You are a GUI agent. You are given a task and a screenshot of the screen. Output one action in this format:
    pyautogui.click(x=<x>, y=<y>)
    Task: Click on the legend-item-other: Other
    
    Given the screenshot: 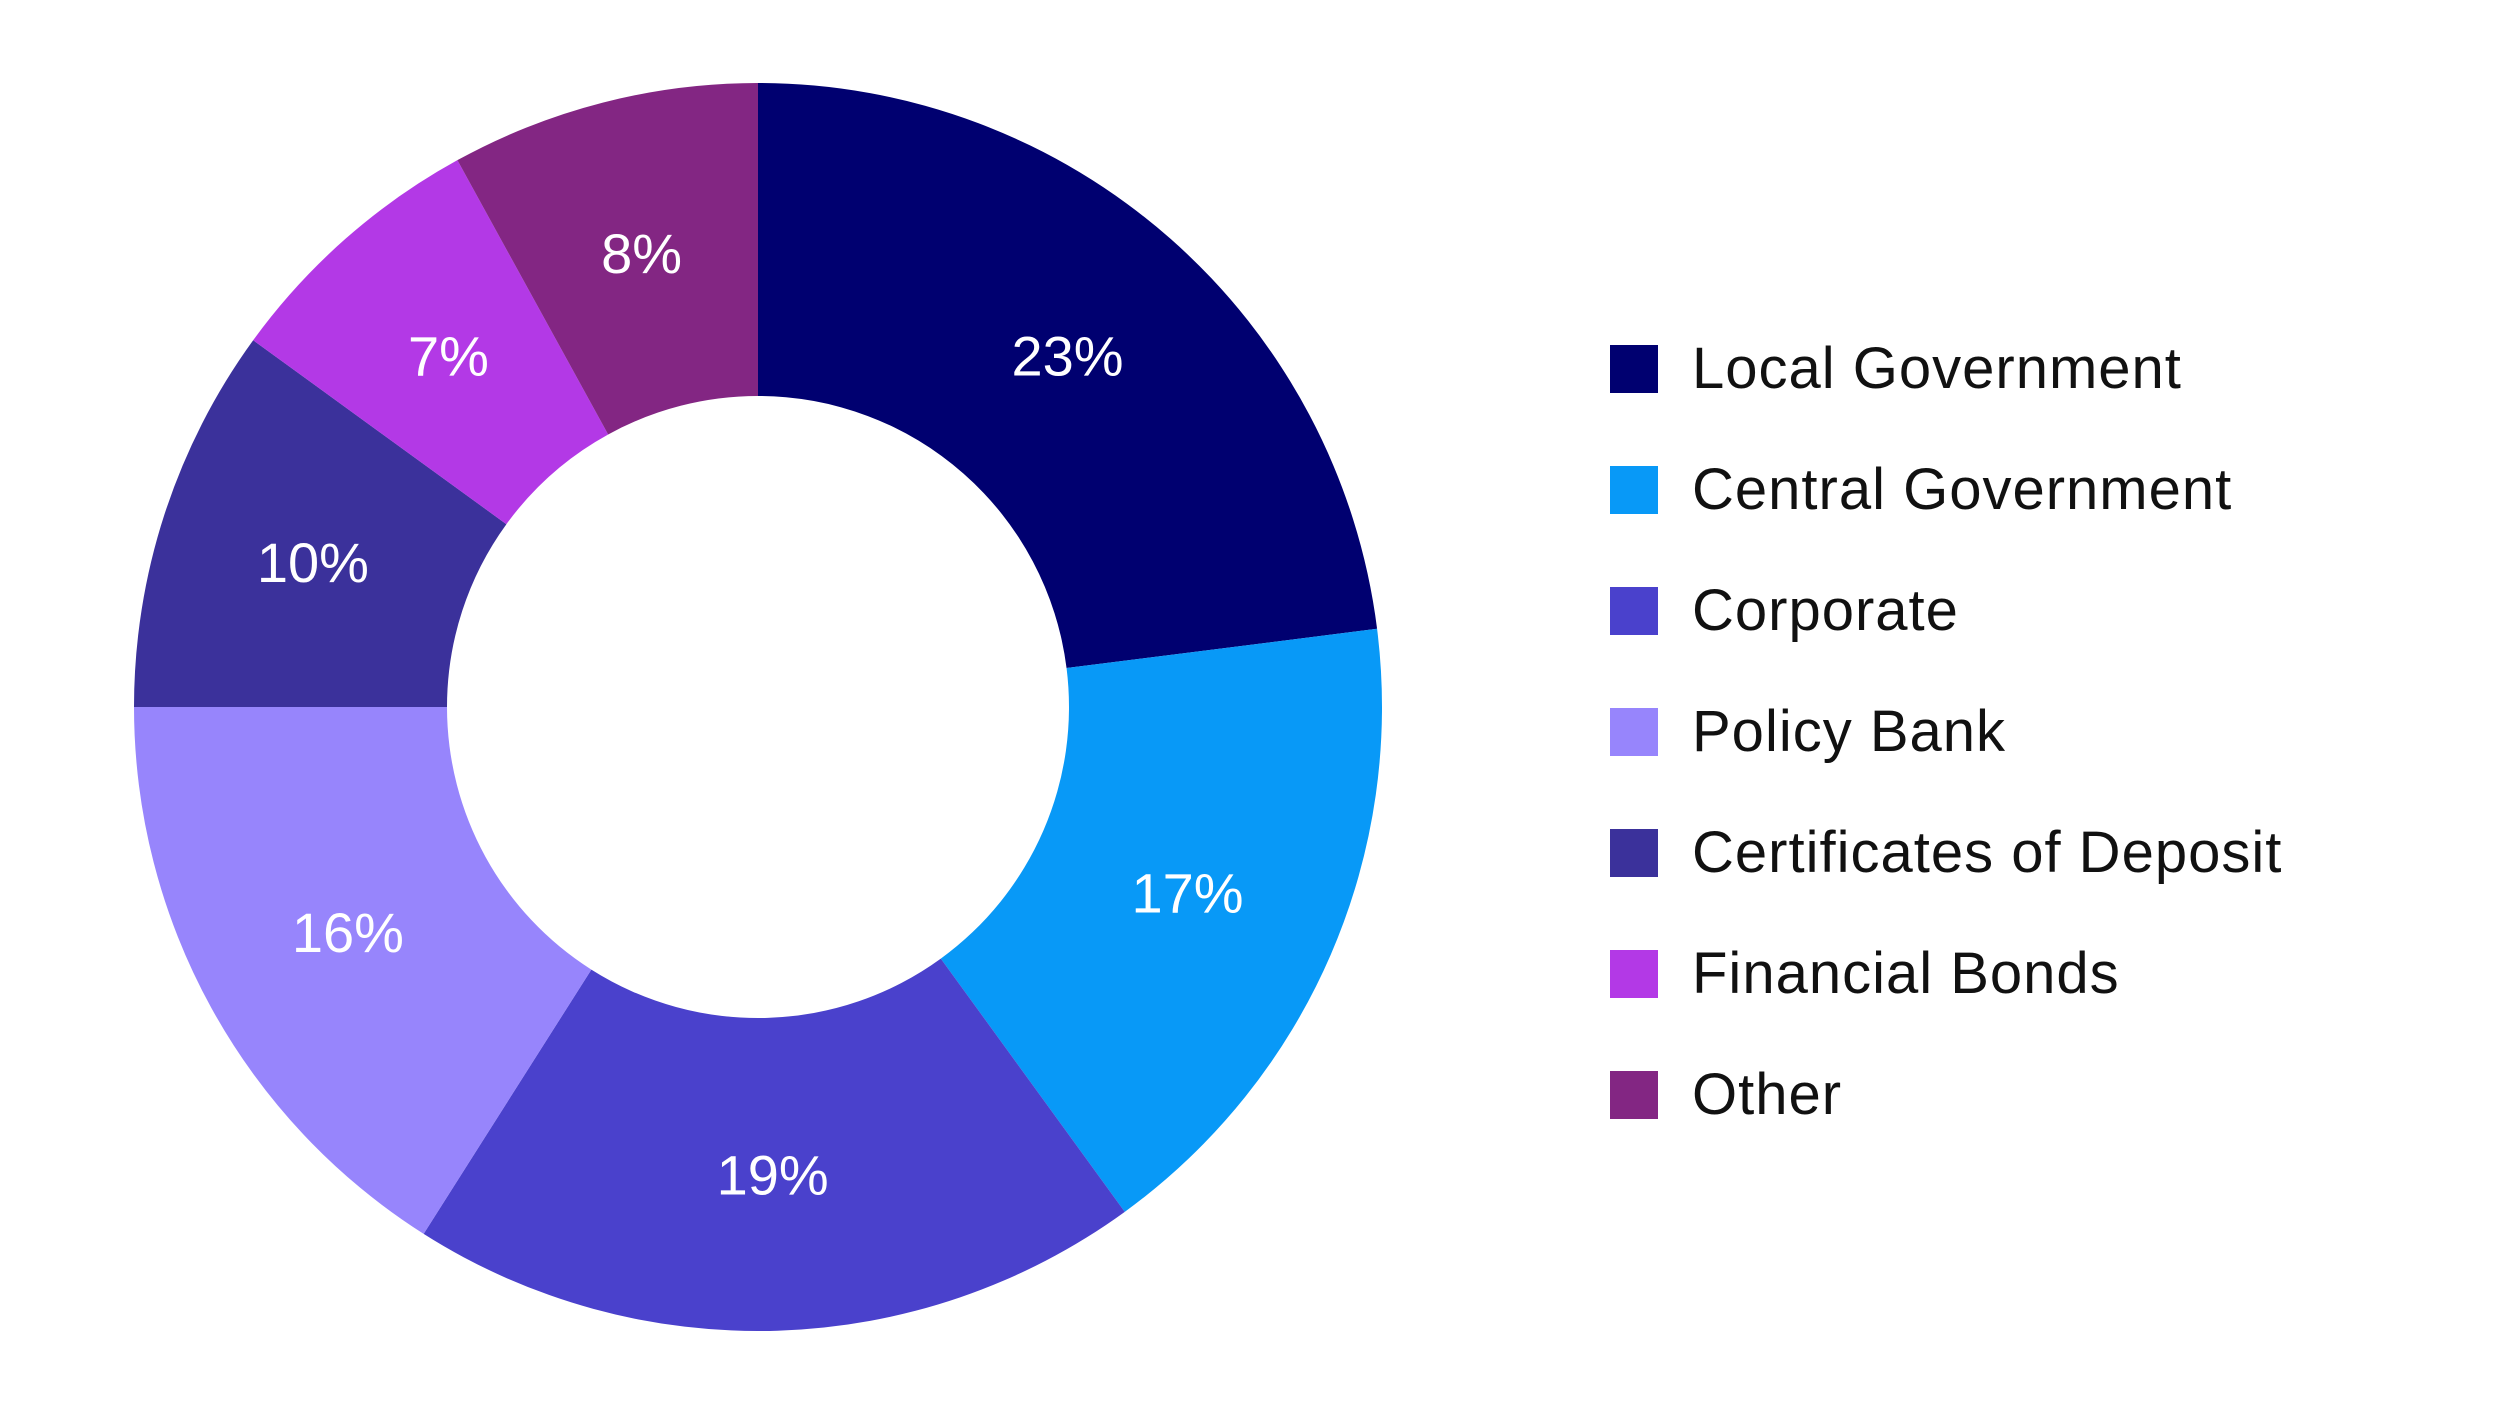 What is the action you would take?
    pyautogui.click(x=2040, y=1094)
    